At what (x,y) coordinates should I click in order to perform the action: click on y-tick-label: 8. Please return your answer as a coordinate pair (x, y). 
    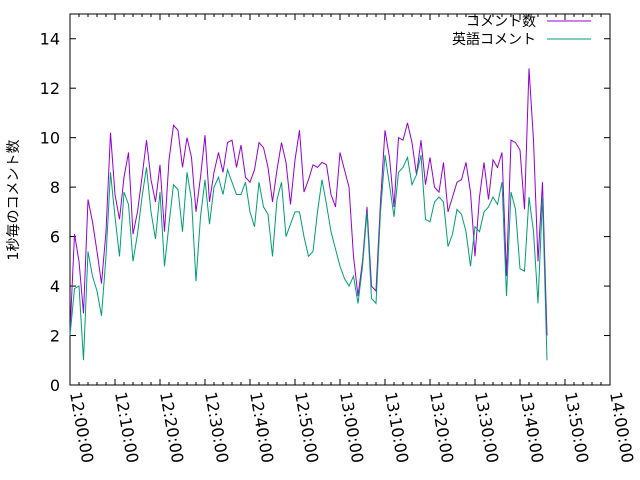
    Looking at the image, I should click on (55, 187).